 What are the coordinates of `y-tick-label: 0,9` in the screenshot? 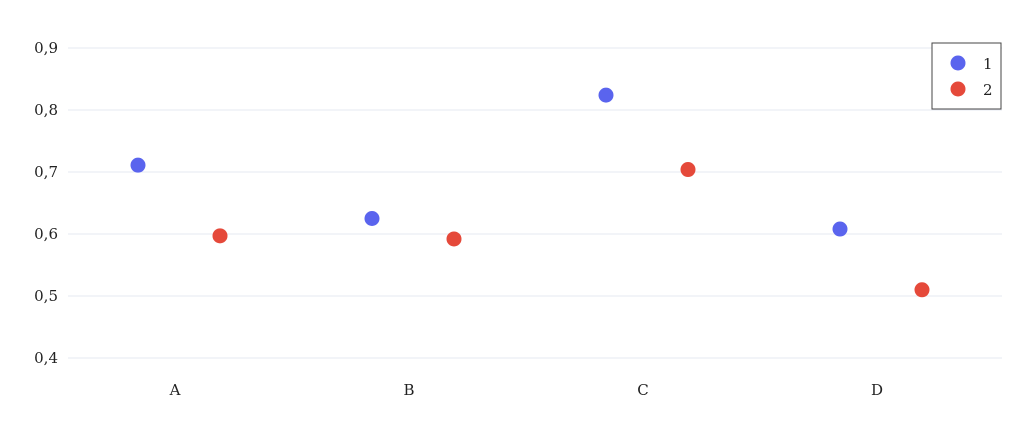 It's located at (46, 48).